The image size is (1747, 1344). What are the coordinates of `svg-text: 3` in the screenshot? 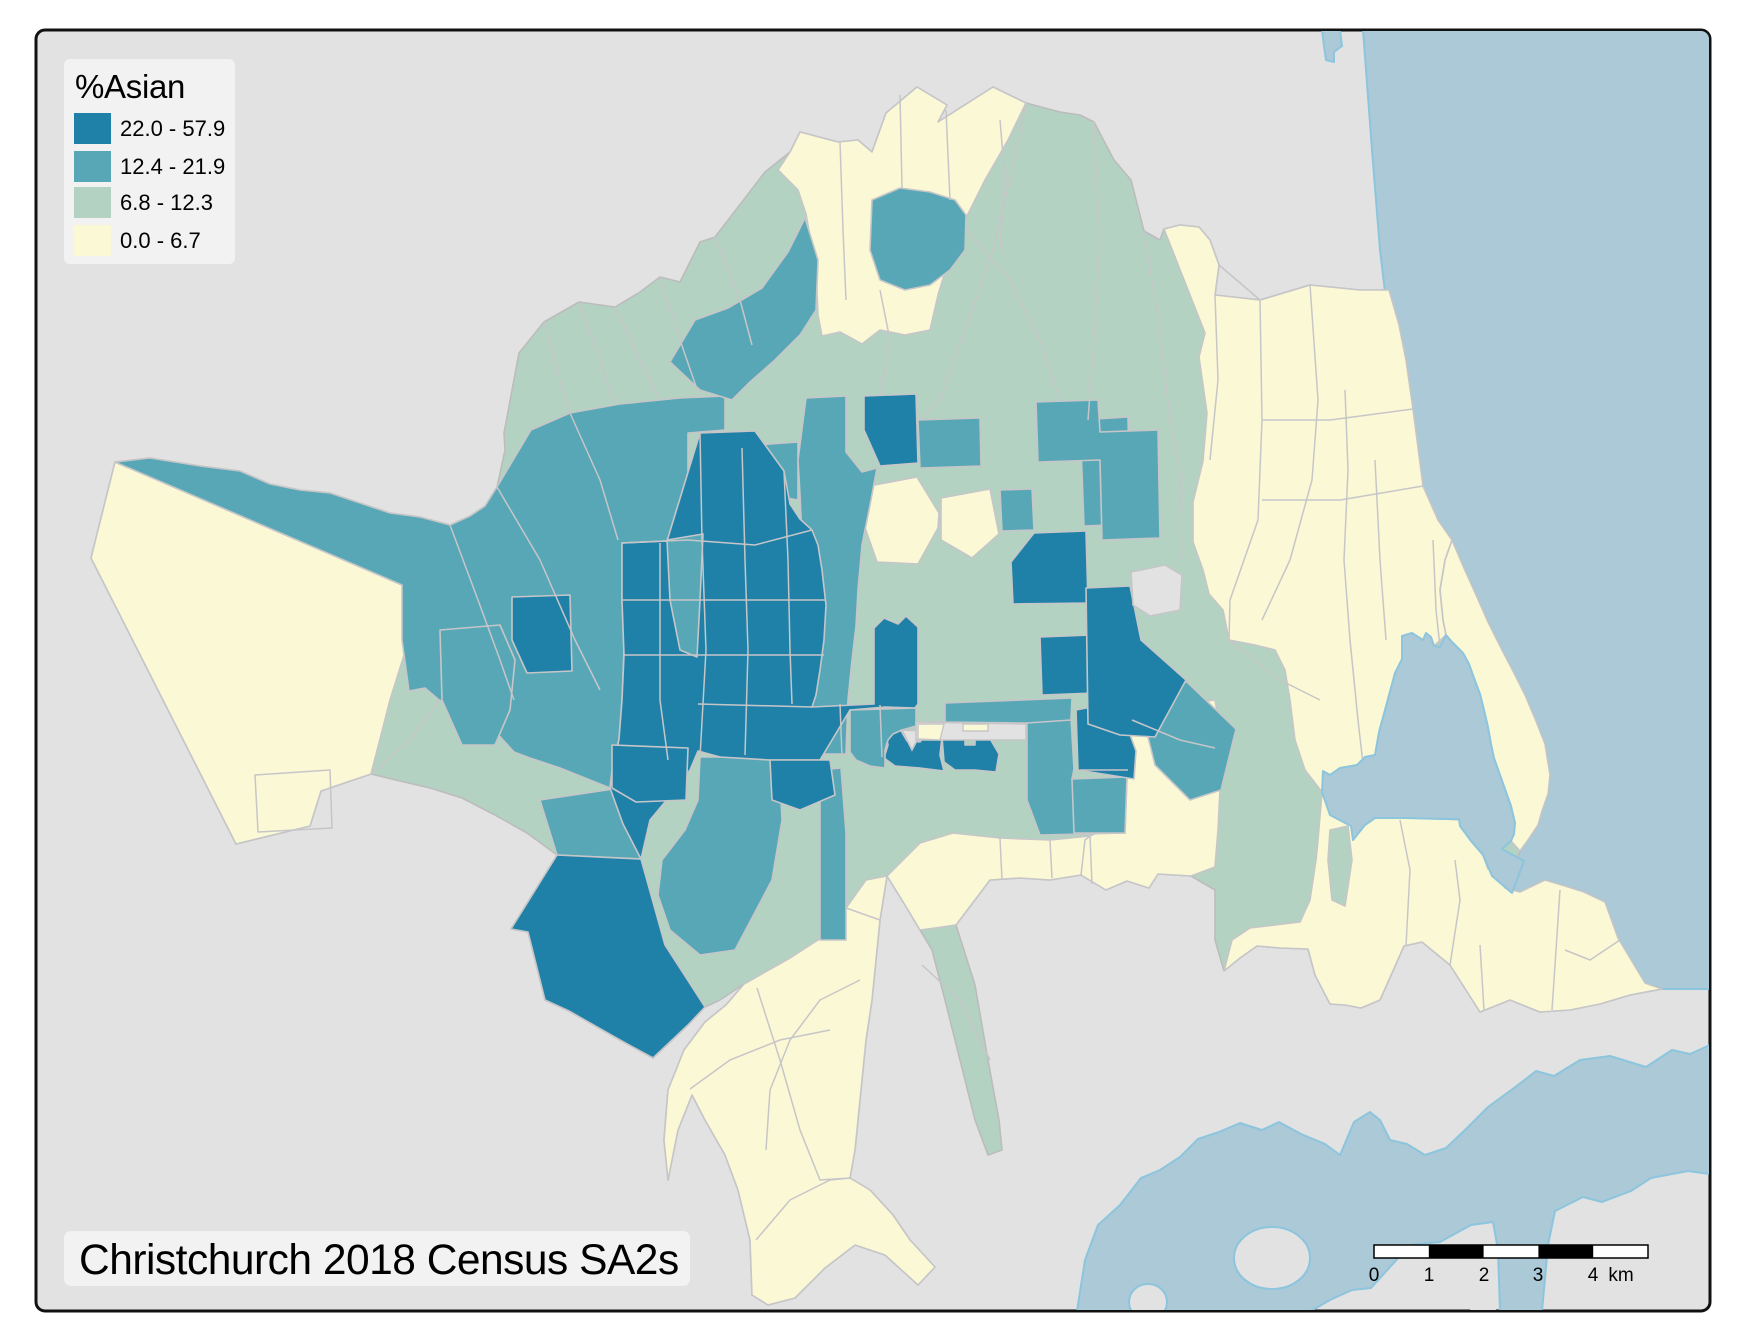 It's located at (1538, 1275).